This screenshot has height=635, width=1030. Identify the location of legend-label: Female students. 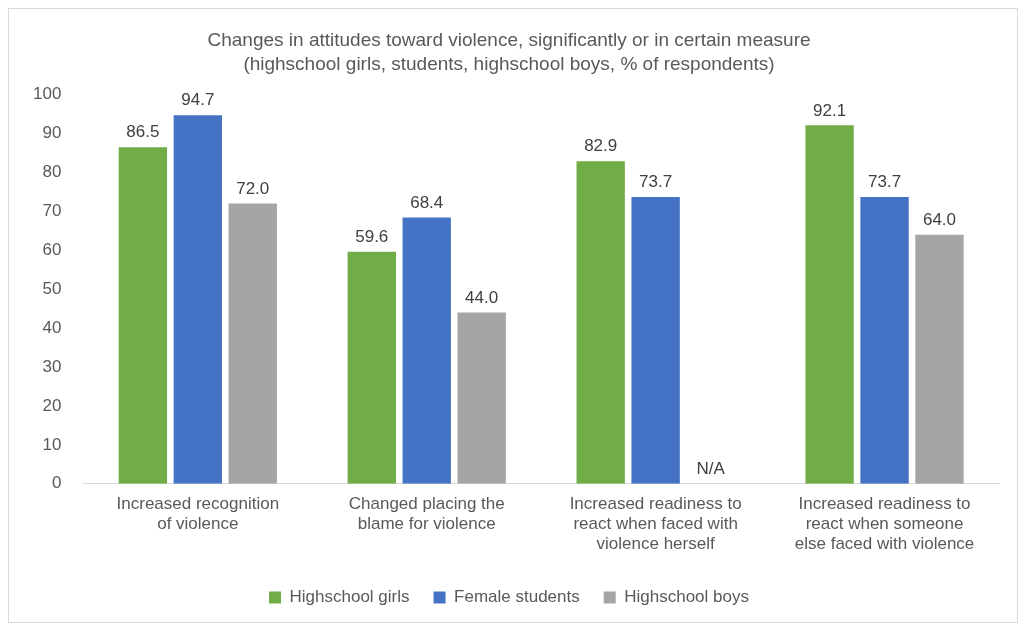
(517, 597).